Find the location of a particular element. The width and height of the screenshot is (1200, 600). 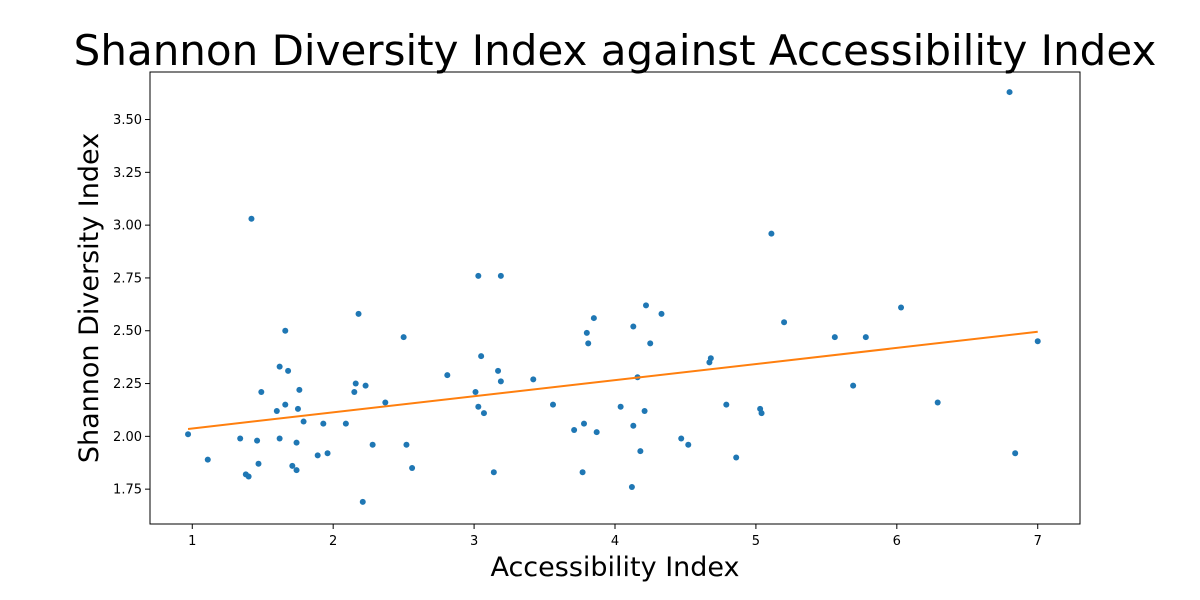

trend-line is located at coordinates (612, 380).